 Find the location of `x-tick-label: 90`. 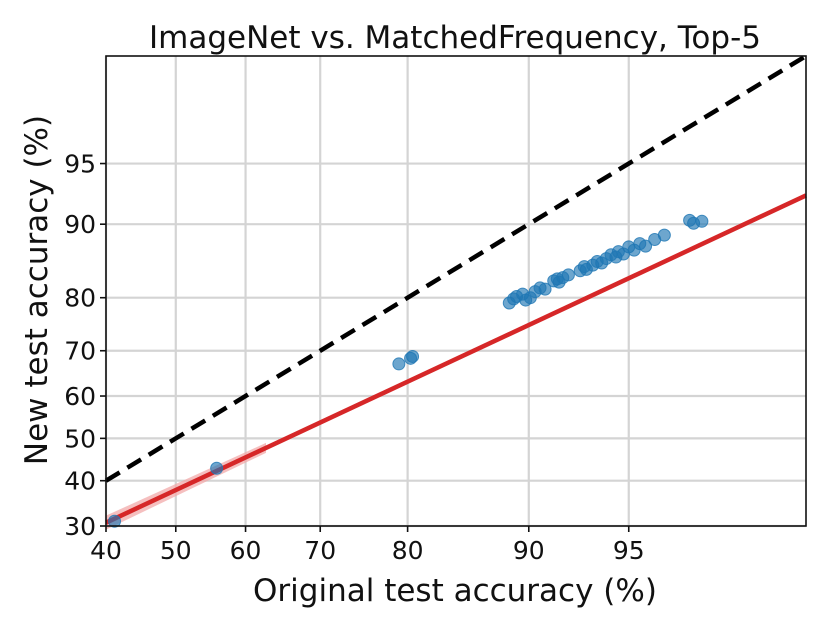

x-tick-label: 90 is located at coordinates (529, 550).